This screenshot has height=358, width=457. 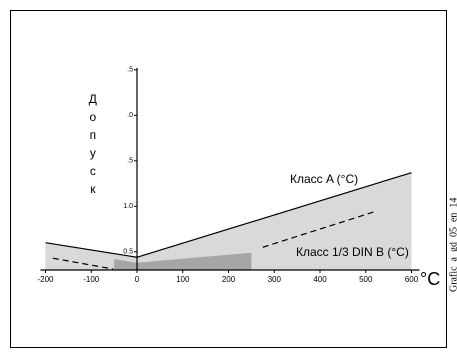 What do you see at coordinates (183, 279) in the screenshot?
I see `x-tick-label: 100` at bounding box center [183, 279].